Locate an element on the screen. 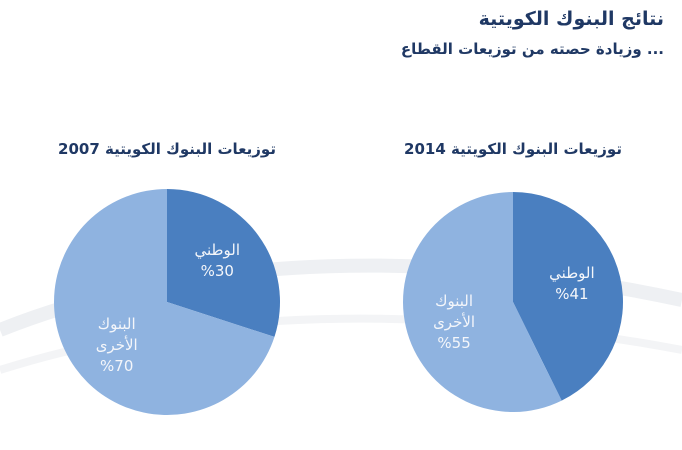 The height and width of the screenshot is (450, 682). value-label: %41 is located at coordinates (572, 294).